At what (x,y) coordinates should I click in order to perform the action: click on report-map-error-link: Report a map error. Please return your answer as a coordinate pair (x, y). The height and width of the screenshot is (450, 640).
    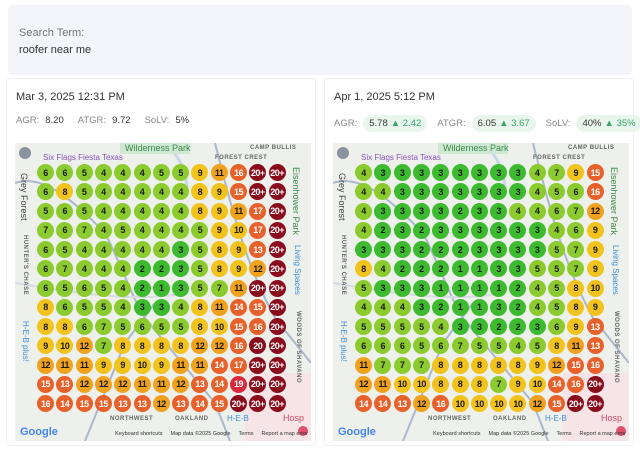
    Looking at the image, I should click on (602, 433).